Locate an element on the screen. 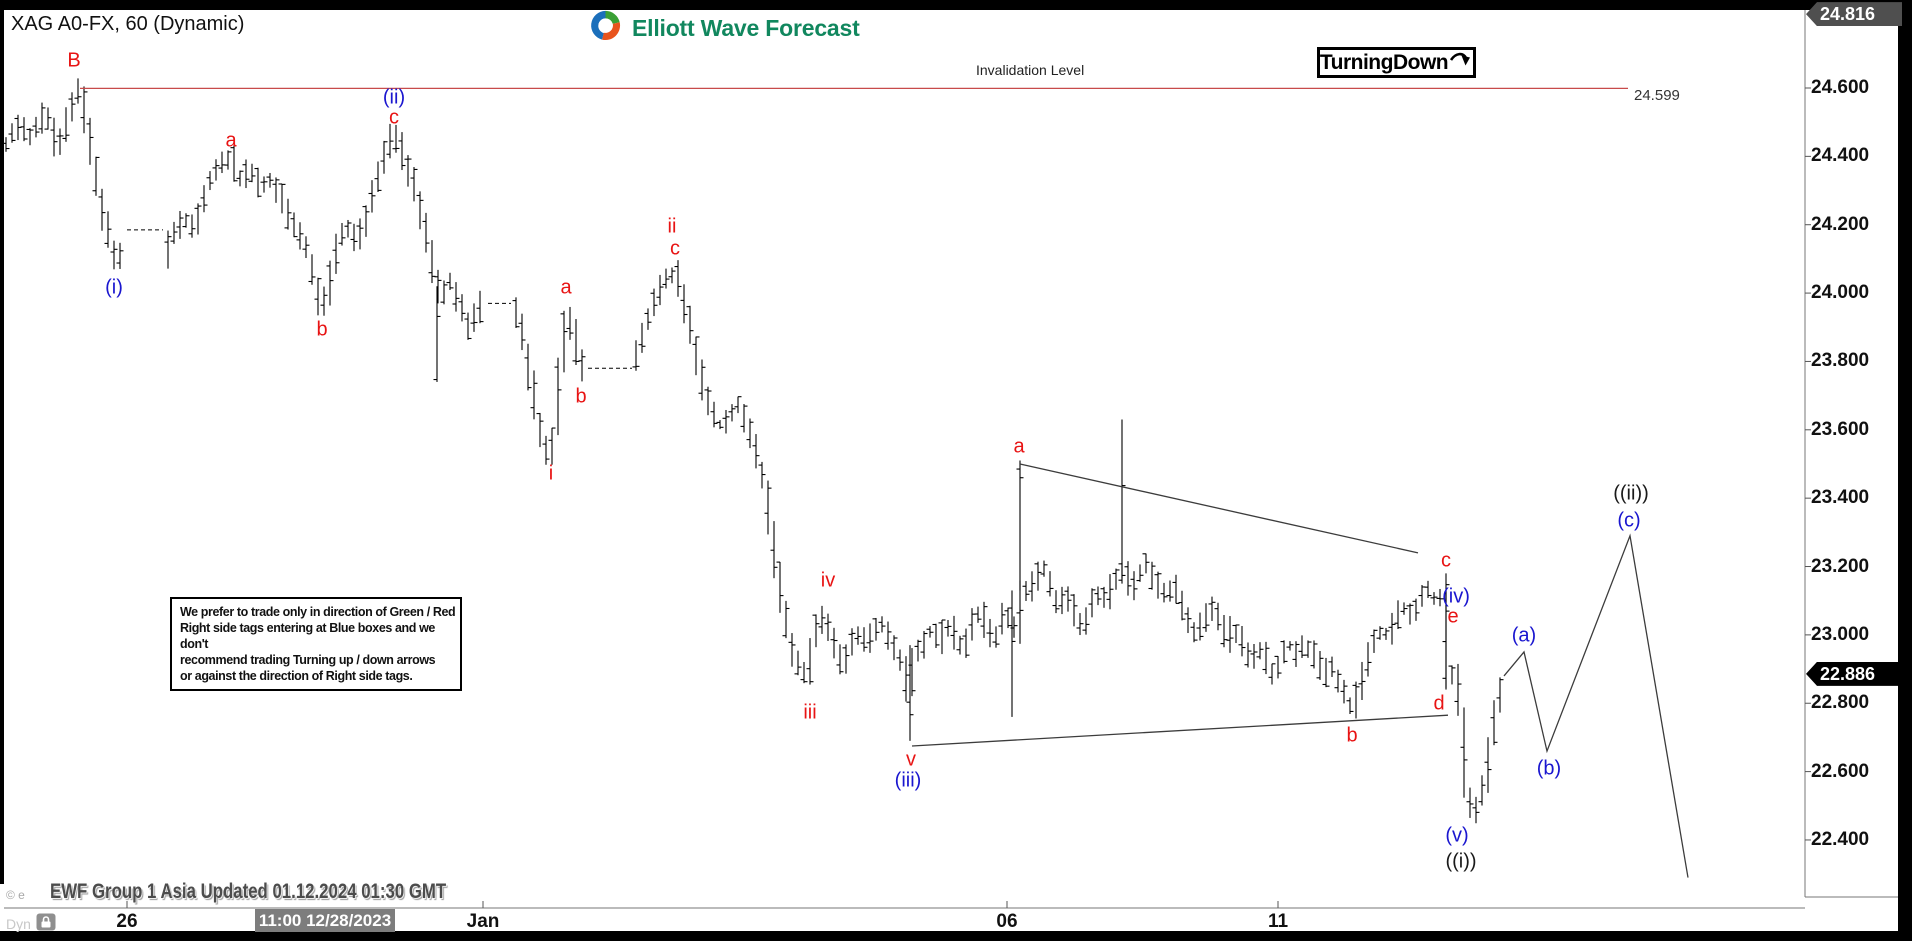 The height and width of the screenshot is (941, 1912). turning-down-label: TurningDown is located at coordinates (1384, 62).